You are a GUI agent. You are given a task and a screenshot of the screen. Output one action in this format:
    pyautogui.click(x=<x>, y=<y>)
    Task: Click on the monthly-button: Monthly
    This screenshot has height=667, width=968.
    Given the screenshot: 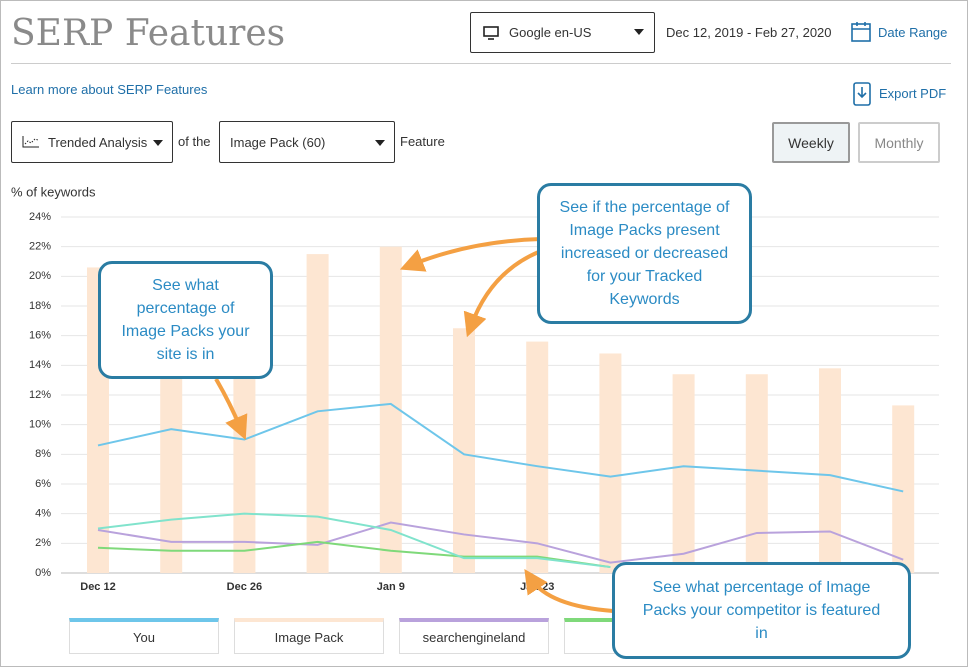 What is the action you would take?
    pyautogui.click(x=899, y=142)
    